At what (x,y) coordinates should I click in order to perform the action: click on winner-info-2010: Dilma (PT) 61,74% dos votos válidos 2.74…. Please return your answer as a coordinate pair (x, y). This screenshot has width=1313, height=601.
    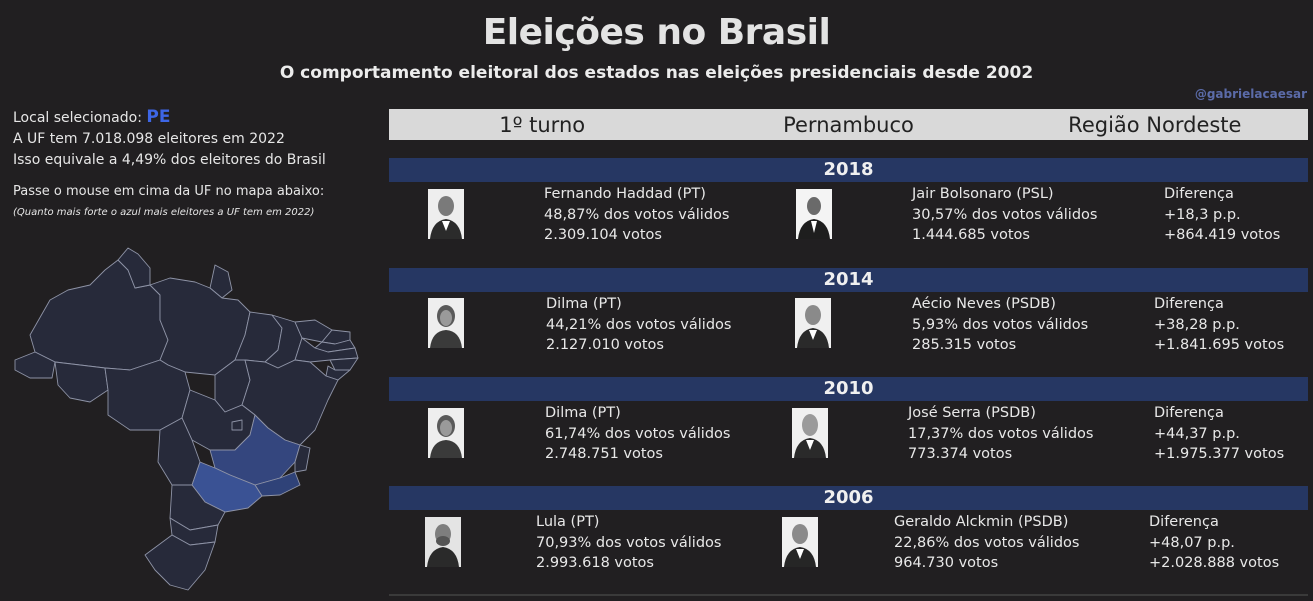
    Looking at the image, I should click on (637, 434).